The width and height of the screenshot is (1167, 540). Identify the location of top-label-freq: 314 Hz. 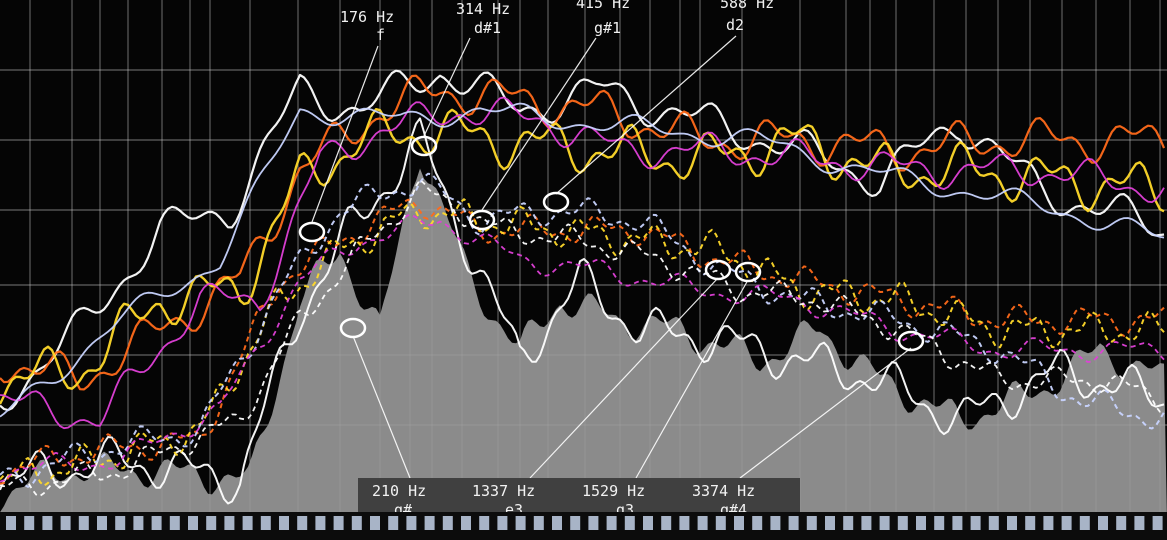
(483, 9).